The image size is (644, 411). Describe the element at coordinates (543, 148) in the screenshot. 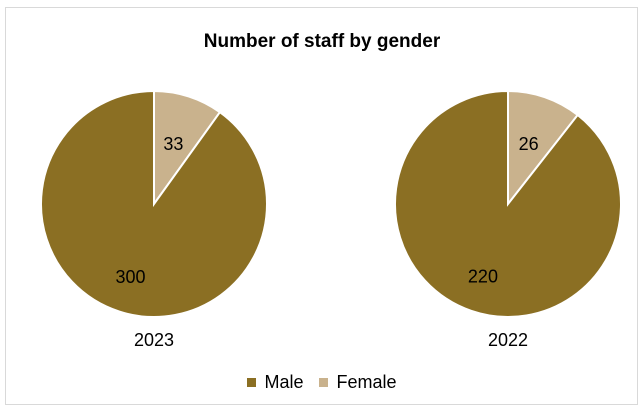

I see `slice-2022-female` at that location.